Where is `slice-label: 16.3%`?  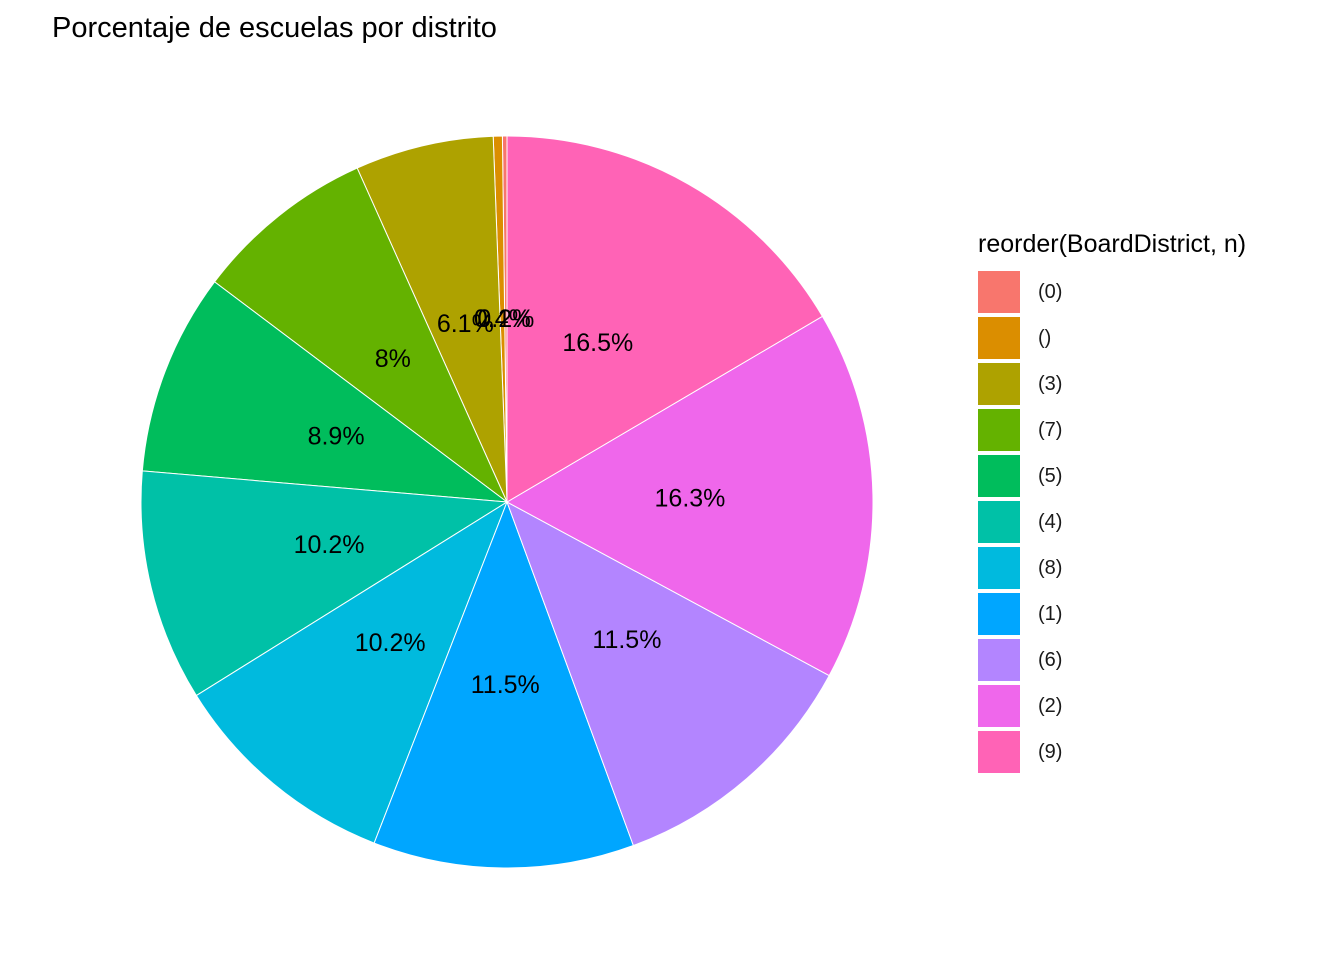 slice-label: 16.3% is located at coordinates (690, 499).